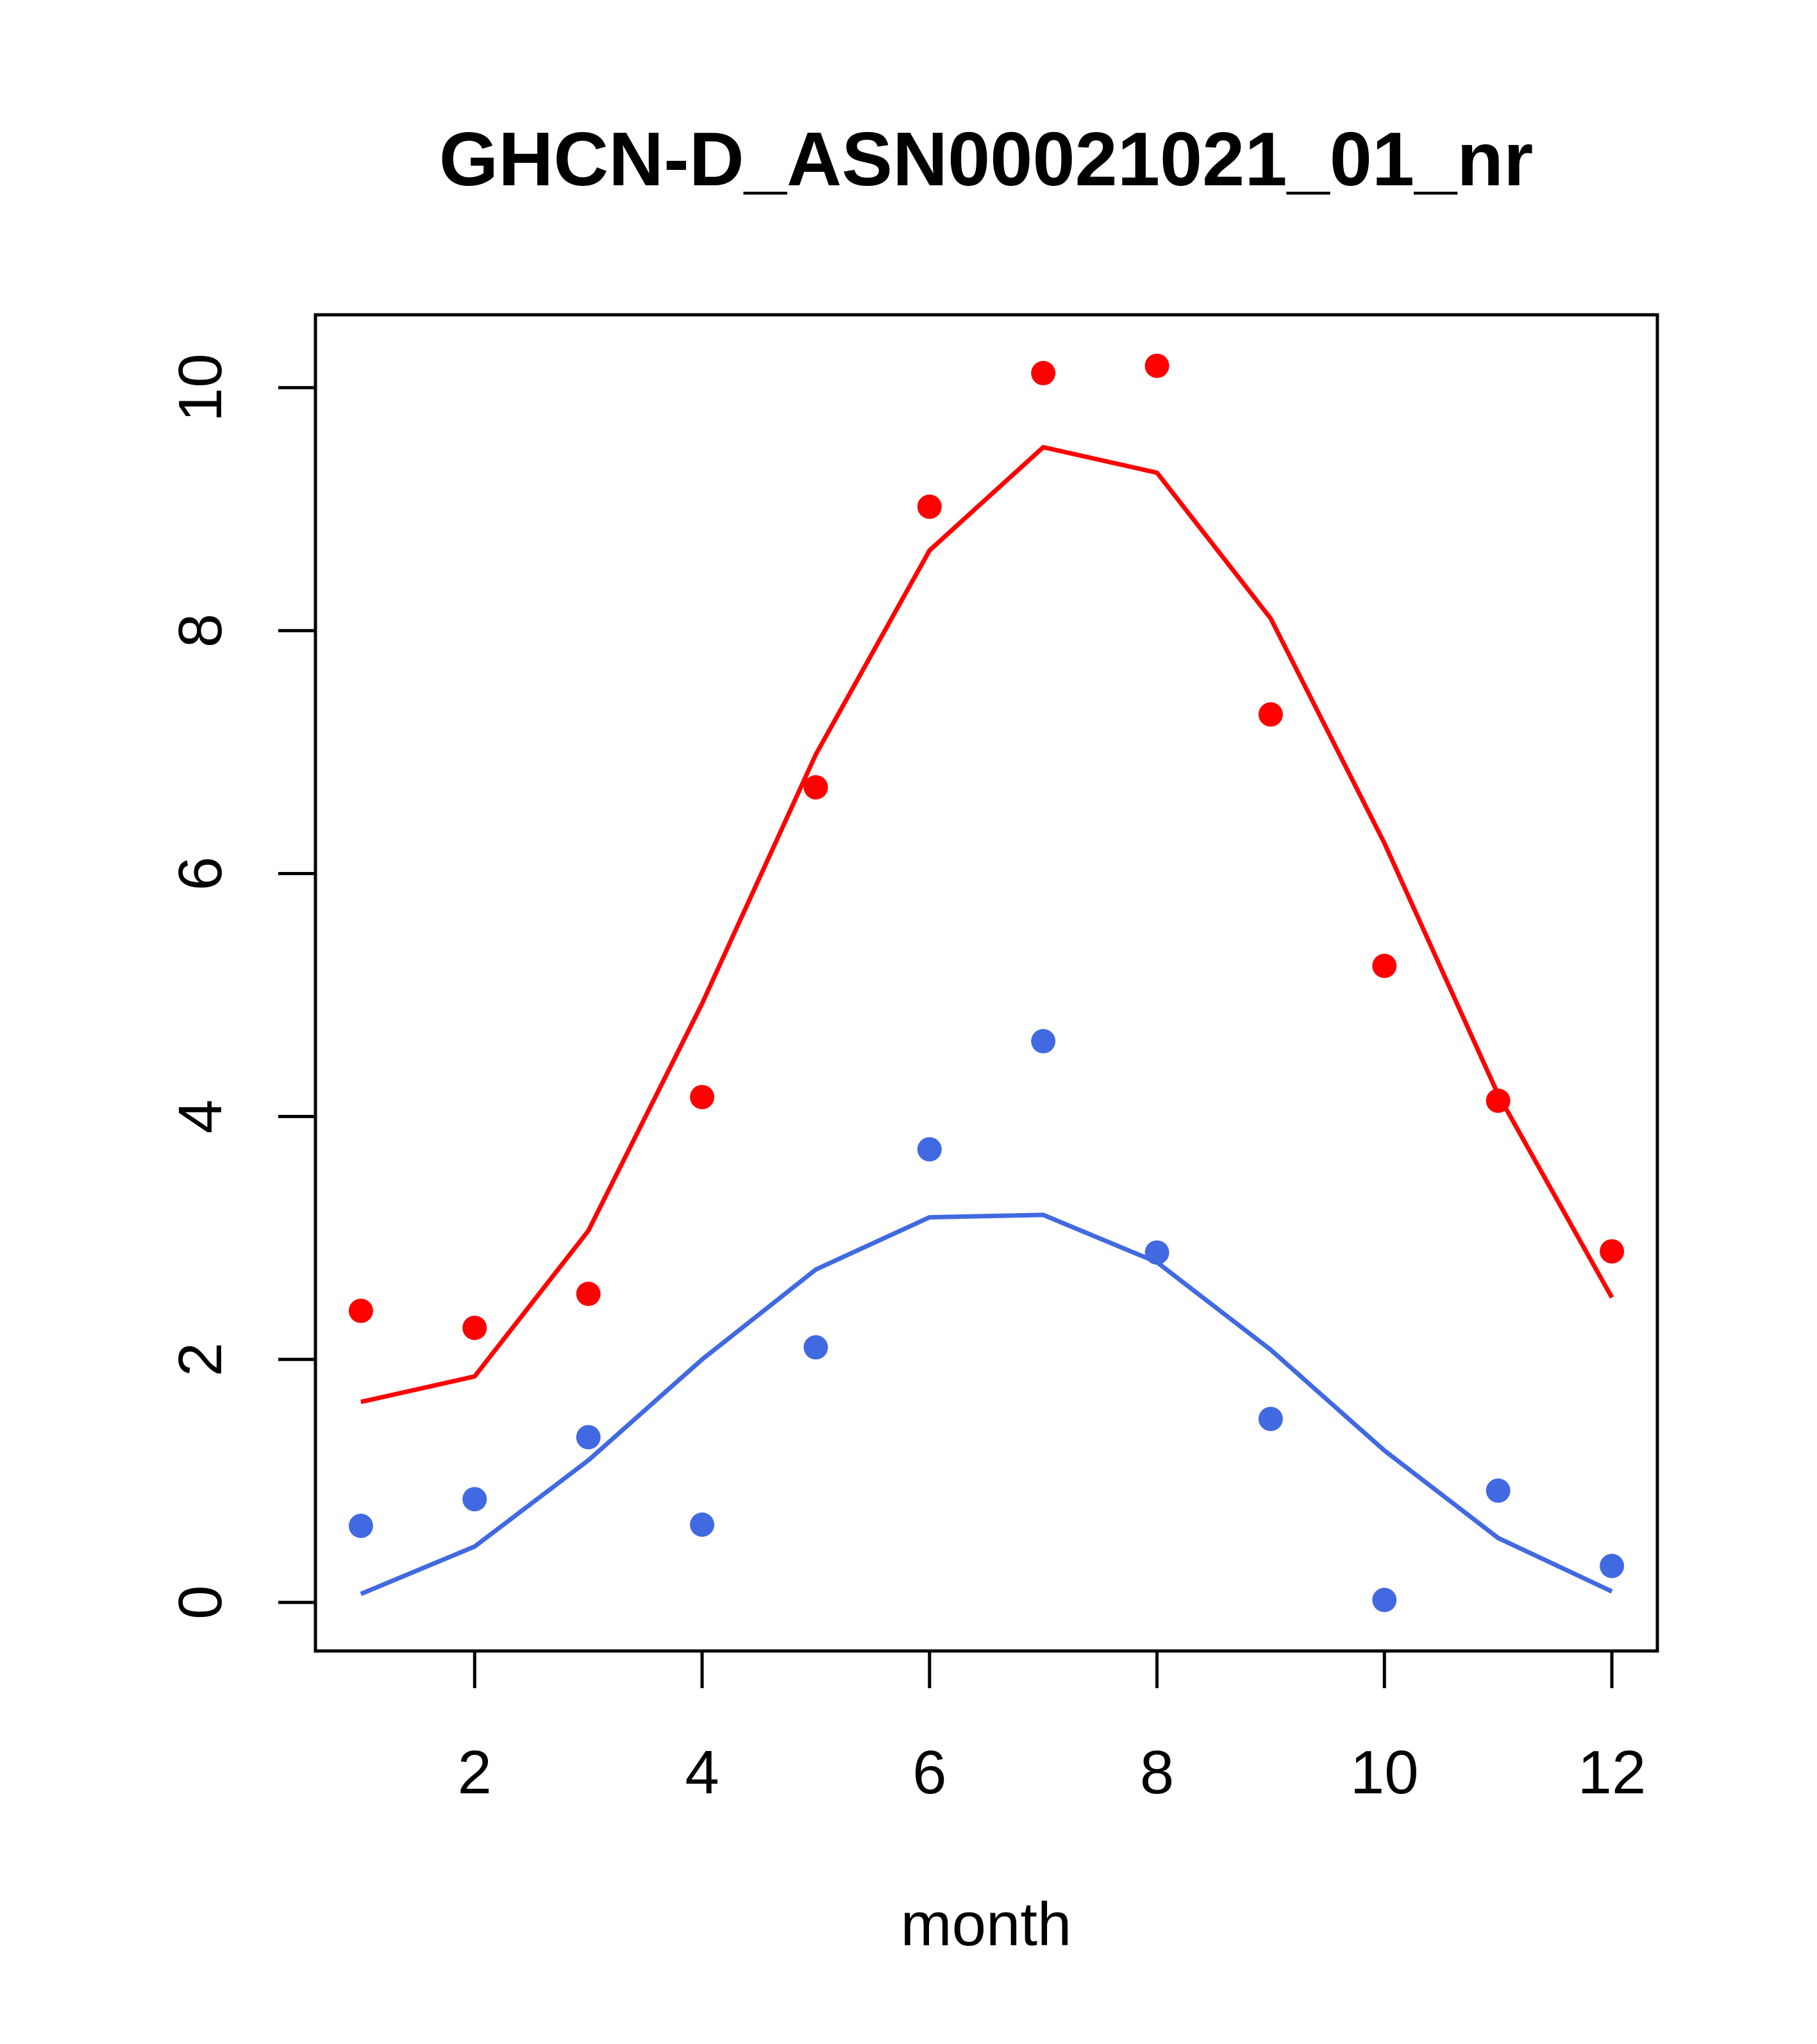 Image resolution: width=1817 pixels, height=2044 pixels. Describe the element at coordinates (1612, 1773) in the screenshot. I see `x-tick-label-12: 12` at that location.